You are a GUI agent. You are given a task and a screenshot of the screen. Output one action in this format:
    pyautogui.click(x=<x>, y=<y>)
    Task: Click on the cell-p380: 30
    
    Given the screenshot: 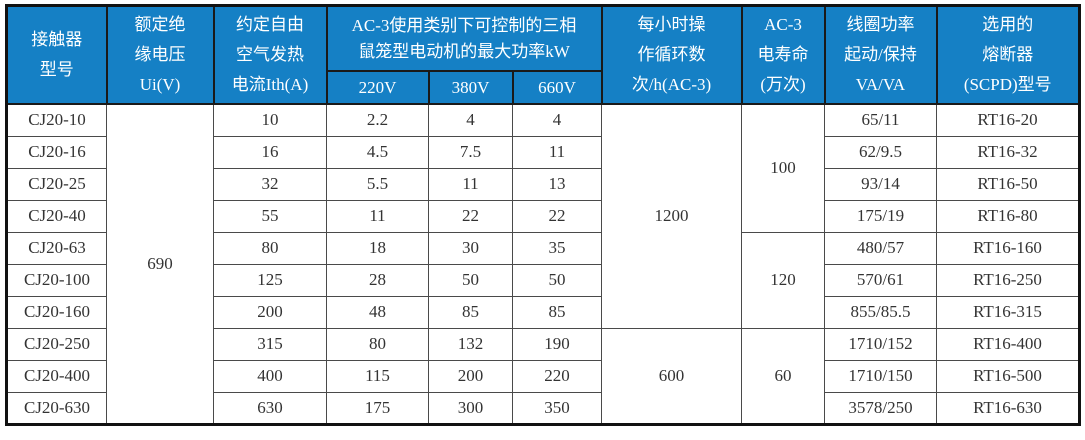 What is the action you would take?
    pyautogui.click(x=470, y=248)
    